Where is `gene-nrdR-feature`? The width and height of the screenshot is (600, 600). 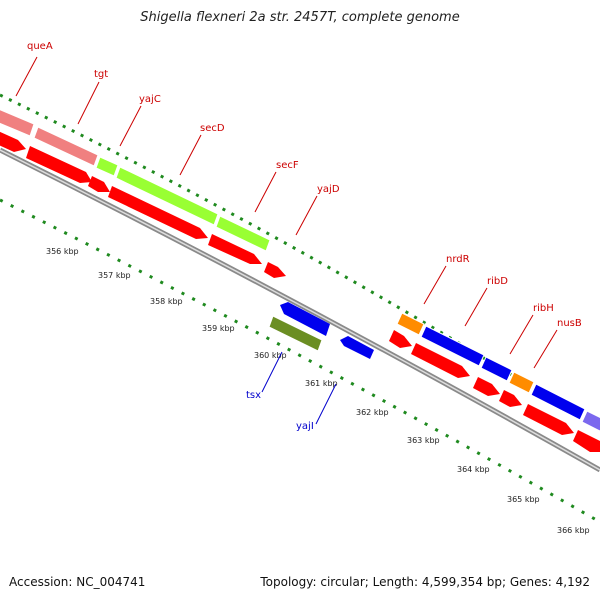 gene-nrdR-feature is located at coordinates (410, 324).